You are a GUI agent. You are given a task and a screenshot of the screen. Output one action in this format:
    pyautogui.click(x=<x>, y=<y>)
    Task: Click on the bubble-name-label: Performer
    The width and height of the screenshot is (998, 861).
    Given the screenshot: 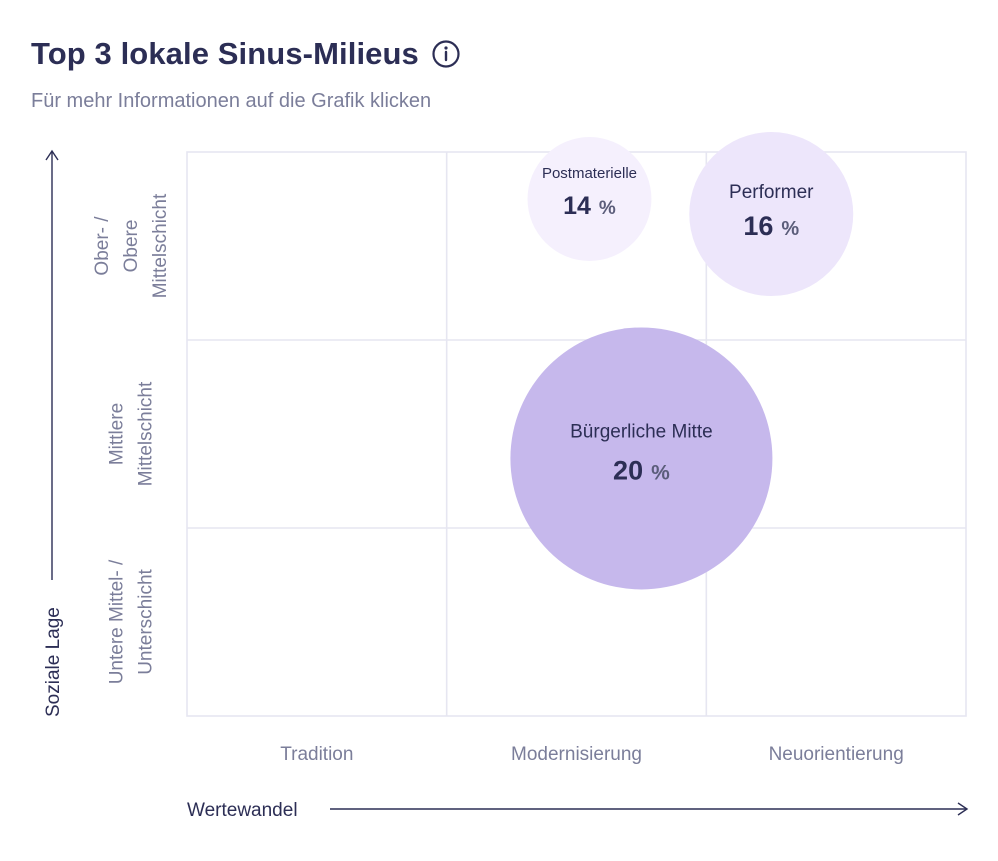 What is the action you would take?
    pyautogui.click(x=771, y=192)
    